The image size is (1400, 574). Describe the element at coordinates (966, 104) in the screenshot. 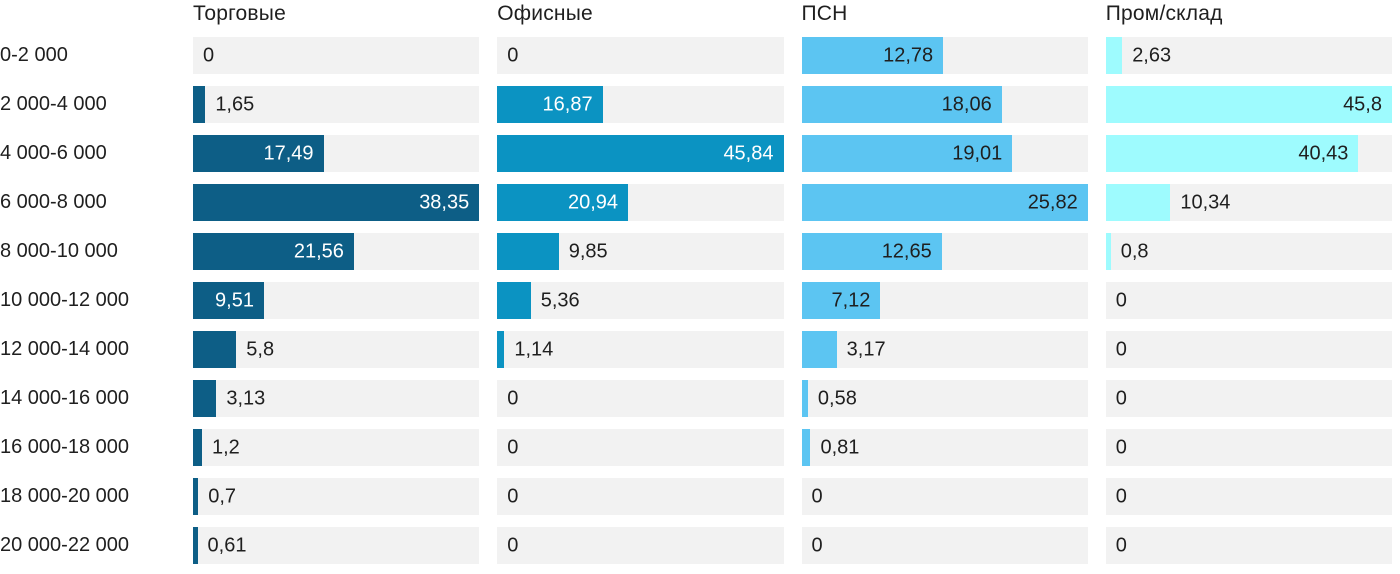

I see `bar-value-label: 18,06` at that location.